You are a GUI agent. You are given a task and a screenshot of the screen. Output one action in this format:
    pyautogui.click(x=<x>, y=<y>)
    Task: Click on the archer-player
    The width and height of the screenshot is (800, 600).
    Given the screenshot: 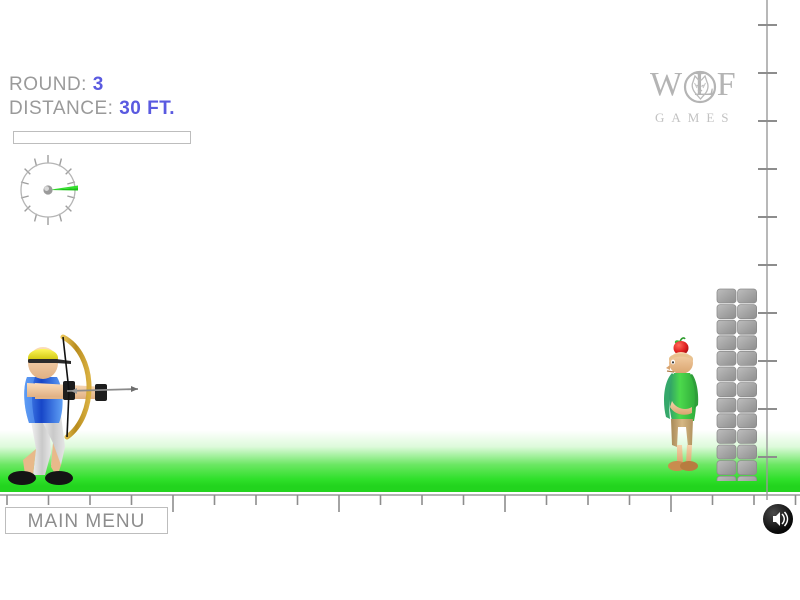 What is the action you would take?
    pyautogui.click(x=75, y=402)
    